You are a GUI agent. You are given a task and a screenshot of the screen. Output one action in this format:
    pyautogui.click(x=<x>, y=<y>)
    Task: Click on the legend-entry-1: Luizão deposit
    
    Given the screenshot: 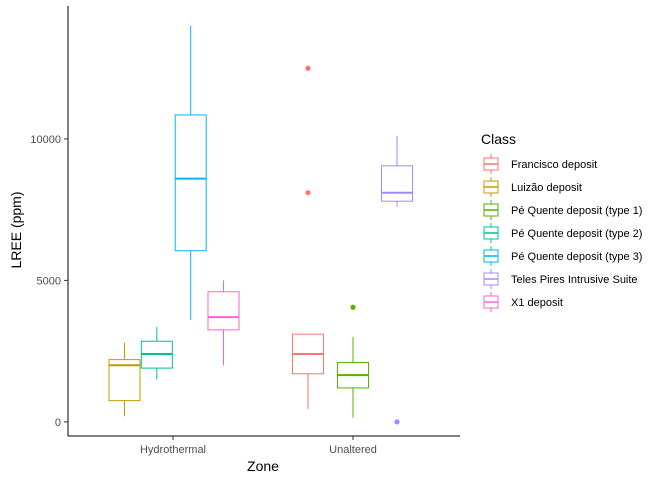 What is the action you would take?
    pyautogui.click(x=532, y=187)
    